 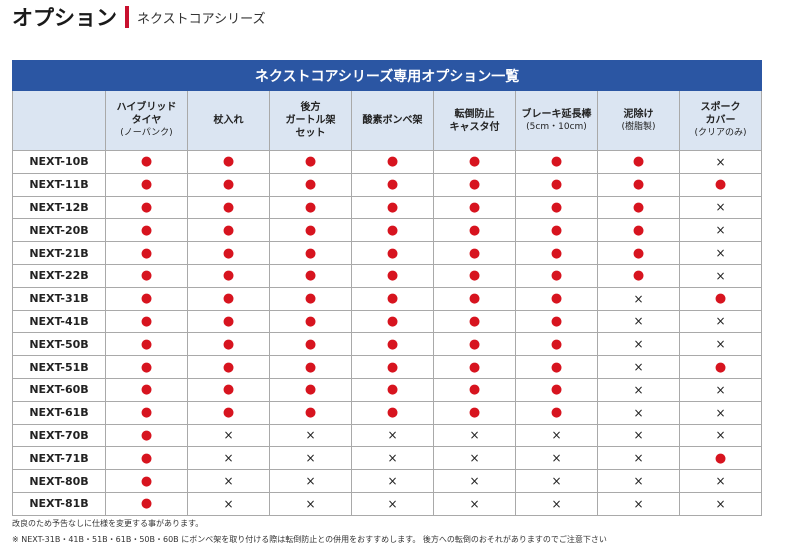 I want to click on header-line: 転倒防止, so click(x=474, y=114).